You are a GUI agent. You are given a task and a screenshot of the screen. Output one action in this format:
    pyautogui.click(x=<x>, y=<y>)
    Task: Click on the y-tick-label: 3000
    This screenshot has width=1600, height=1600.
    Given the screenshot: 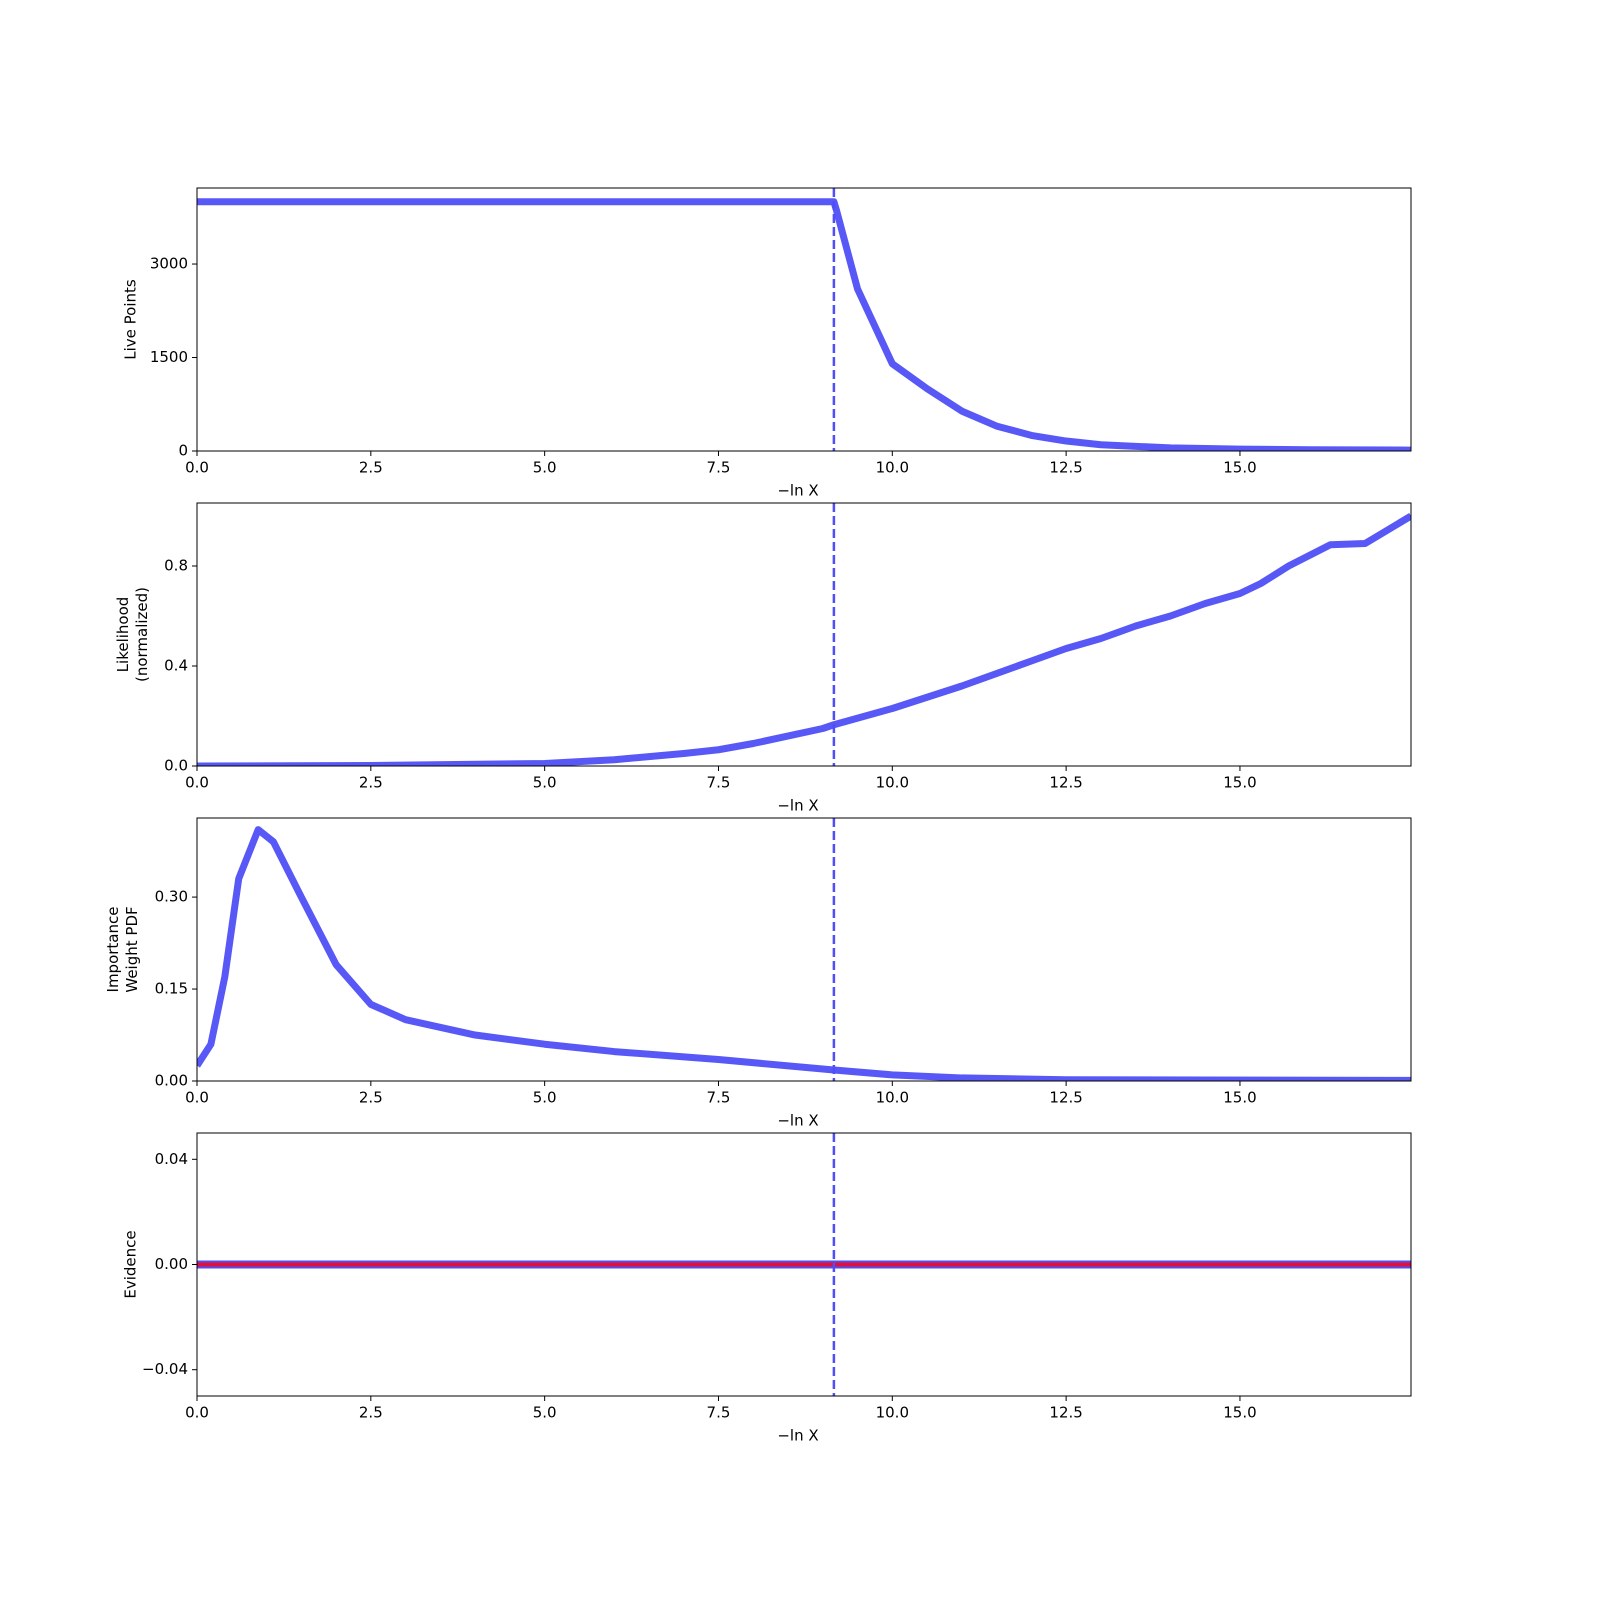 What is the action you would take?
    pyautogui.click(x=169, y=264)
    